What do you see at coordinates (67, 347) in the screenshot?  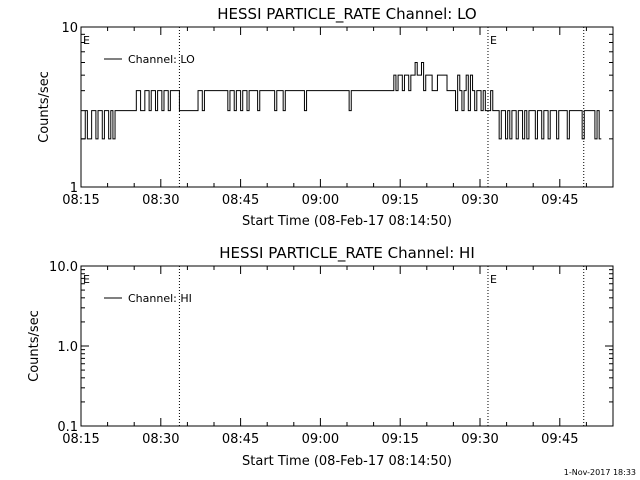 I see `y-tick-label: 1.0` at bounding box center [67, 347].